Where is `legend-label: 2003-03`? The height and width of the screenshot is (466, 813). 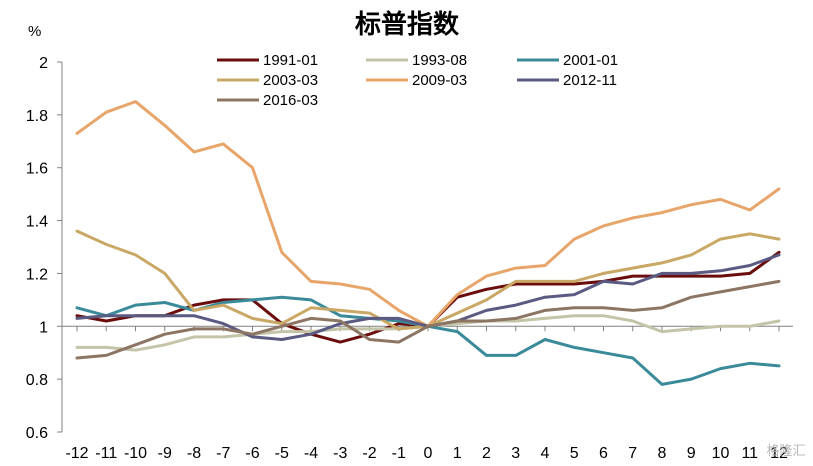
legend-label: 2003-03 is located at coordinates (290, 80).